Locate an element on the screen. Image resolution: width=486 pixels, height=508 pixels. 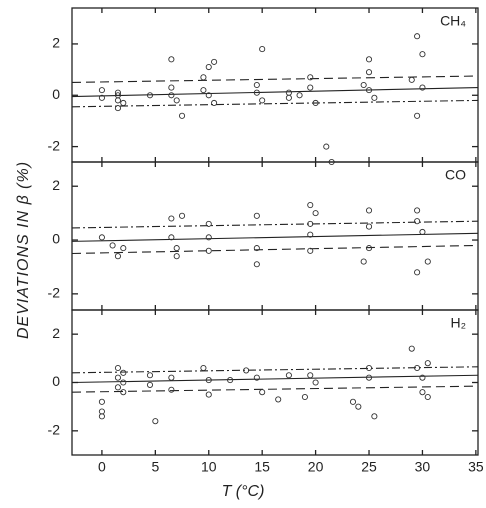
y-axis-label: DEVIATIONS IN β (%) is located at coordinates (23, 250).